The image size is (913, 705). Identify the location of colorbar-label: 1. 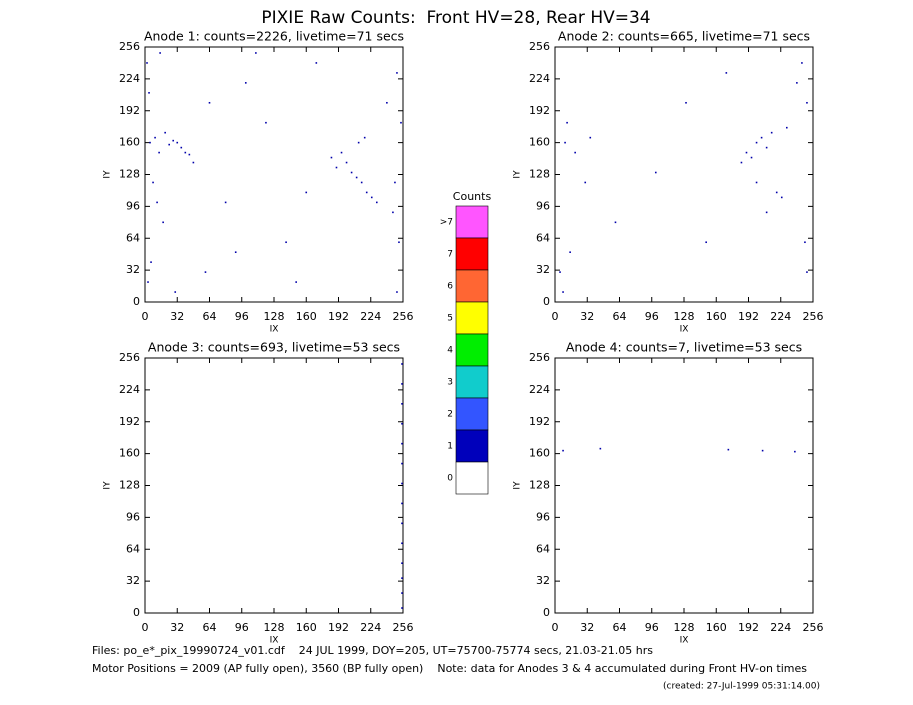
(450, 447).